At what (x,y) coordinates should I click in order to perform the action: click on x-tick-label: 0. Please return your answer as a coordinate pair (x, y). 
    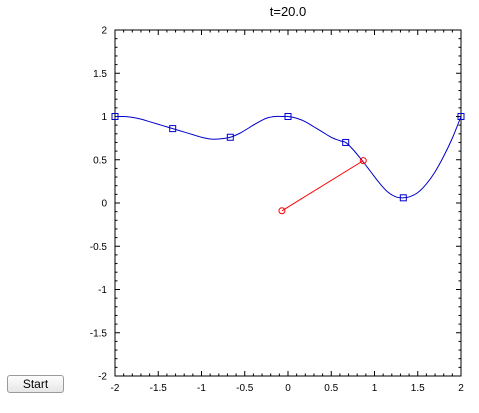
    Looking at the image, I should click on (288, 388).